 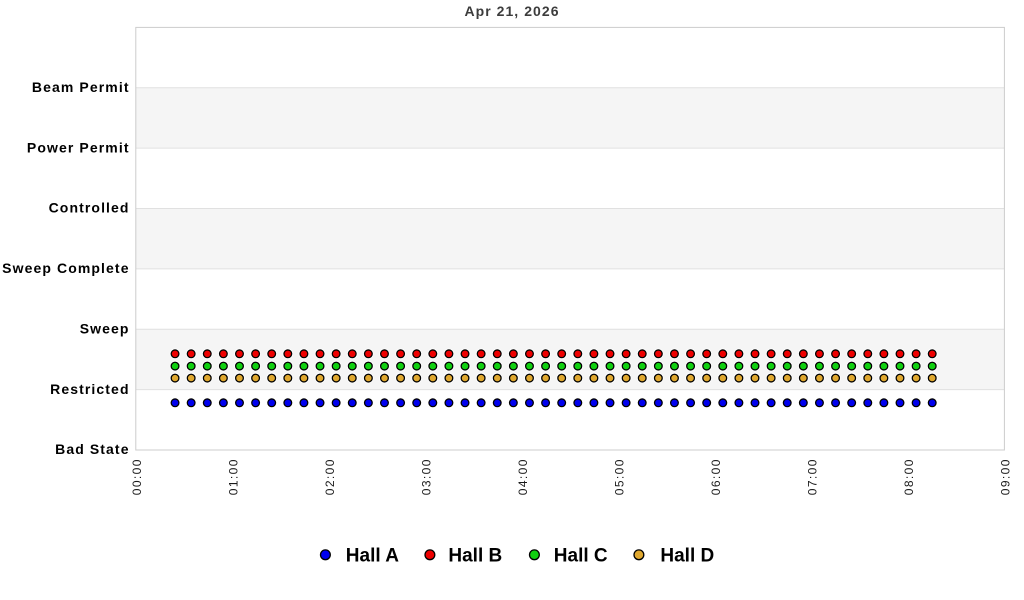 What do you see at coordinates (716, 476) in the screenshot?
I see `svg-text: 06:00` at bounding box center [716, 476].